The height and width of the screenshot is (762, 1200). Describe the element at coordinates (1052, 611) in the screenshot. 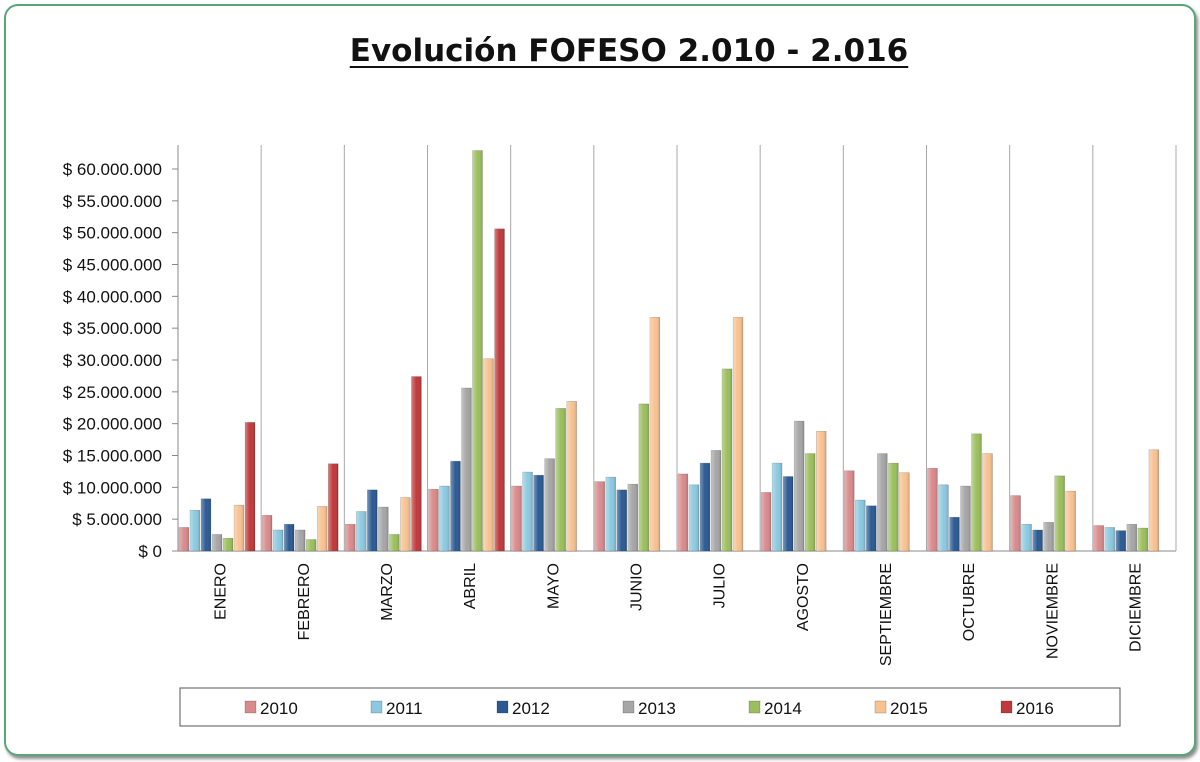

I see `x-tick-label: NOVIEMBRE` at that location.